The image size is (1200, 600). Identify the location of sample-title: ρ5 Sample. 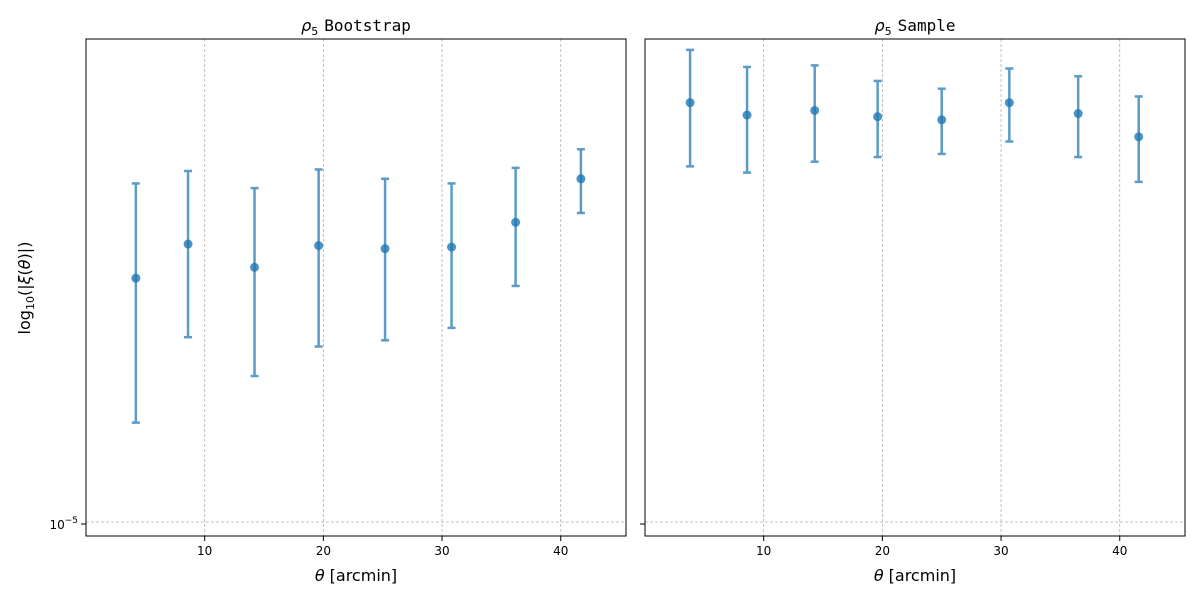
(915, 27).